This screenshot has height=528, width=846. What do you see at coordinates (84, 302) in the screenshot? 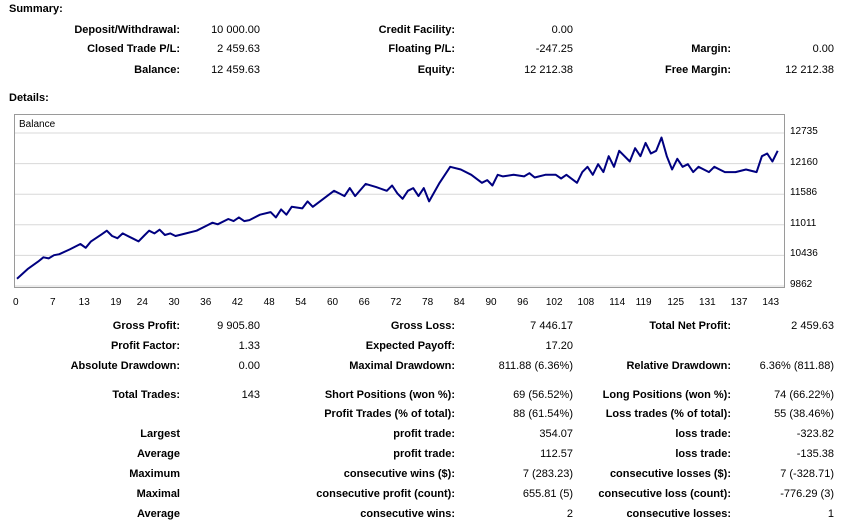
I see `x-tick-label: 13` at bounding box center [84, 302].